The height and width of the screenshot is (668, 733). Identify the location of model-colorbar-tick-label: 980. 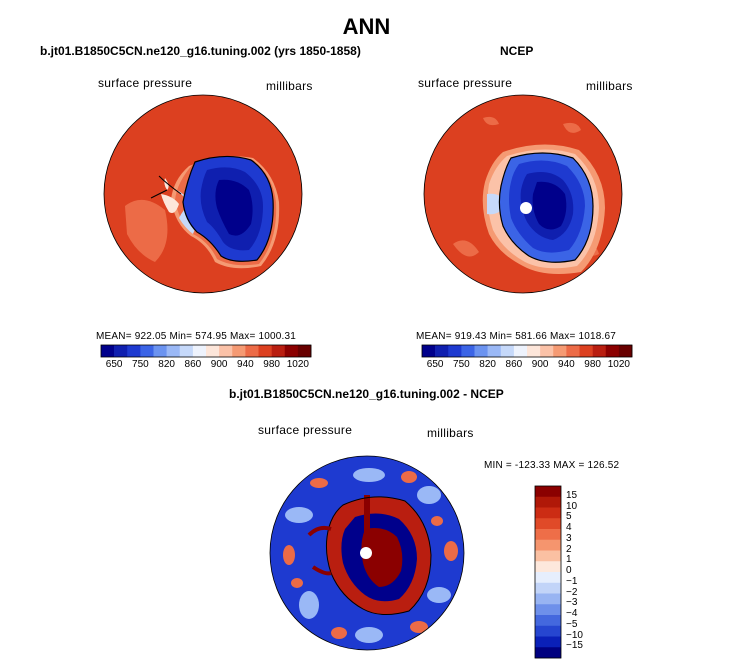
(271, 364).